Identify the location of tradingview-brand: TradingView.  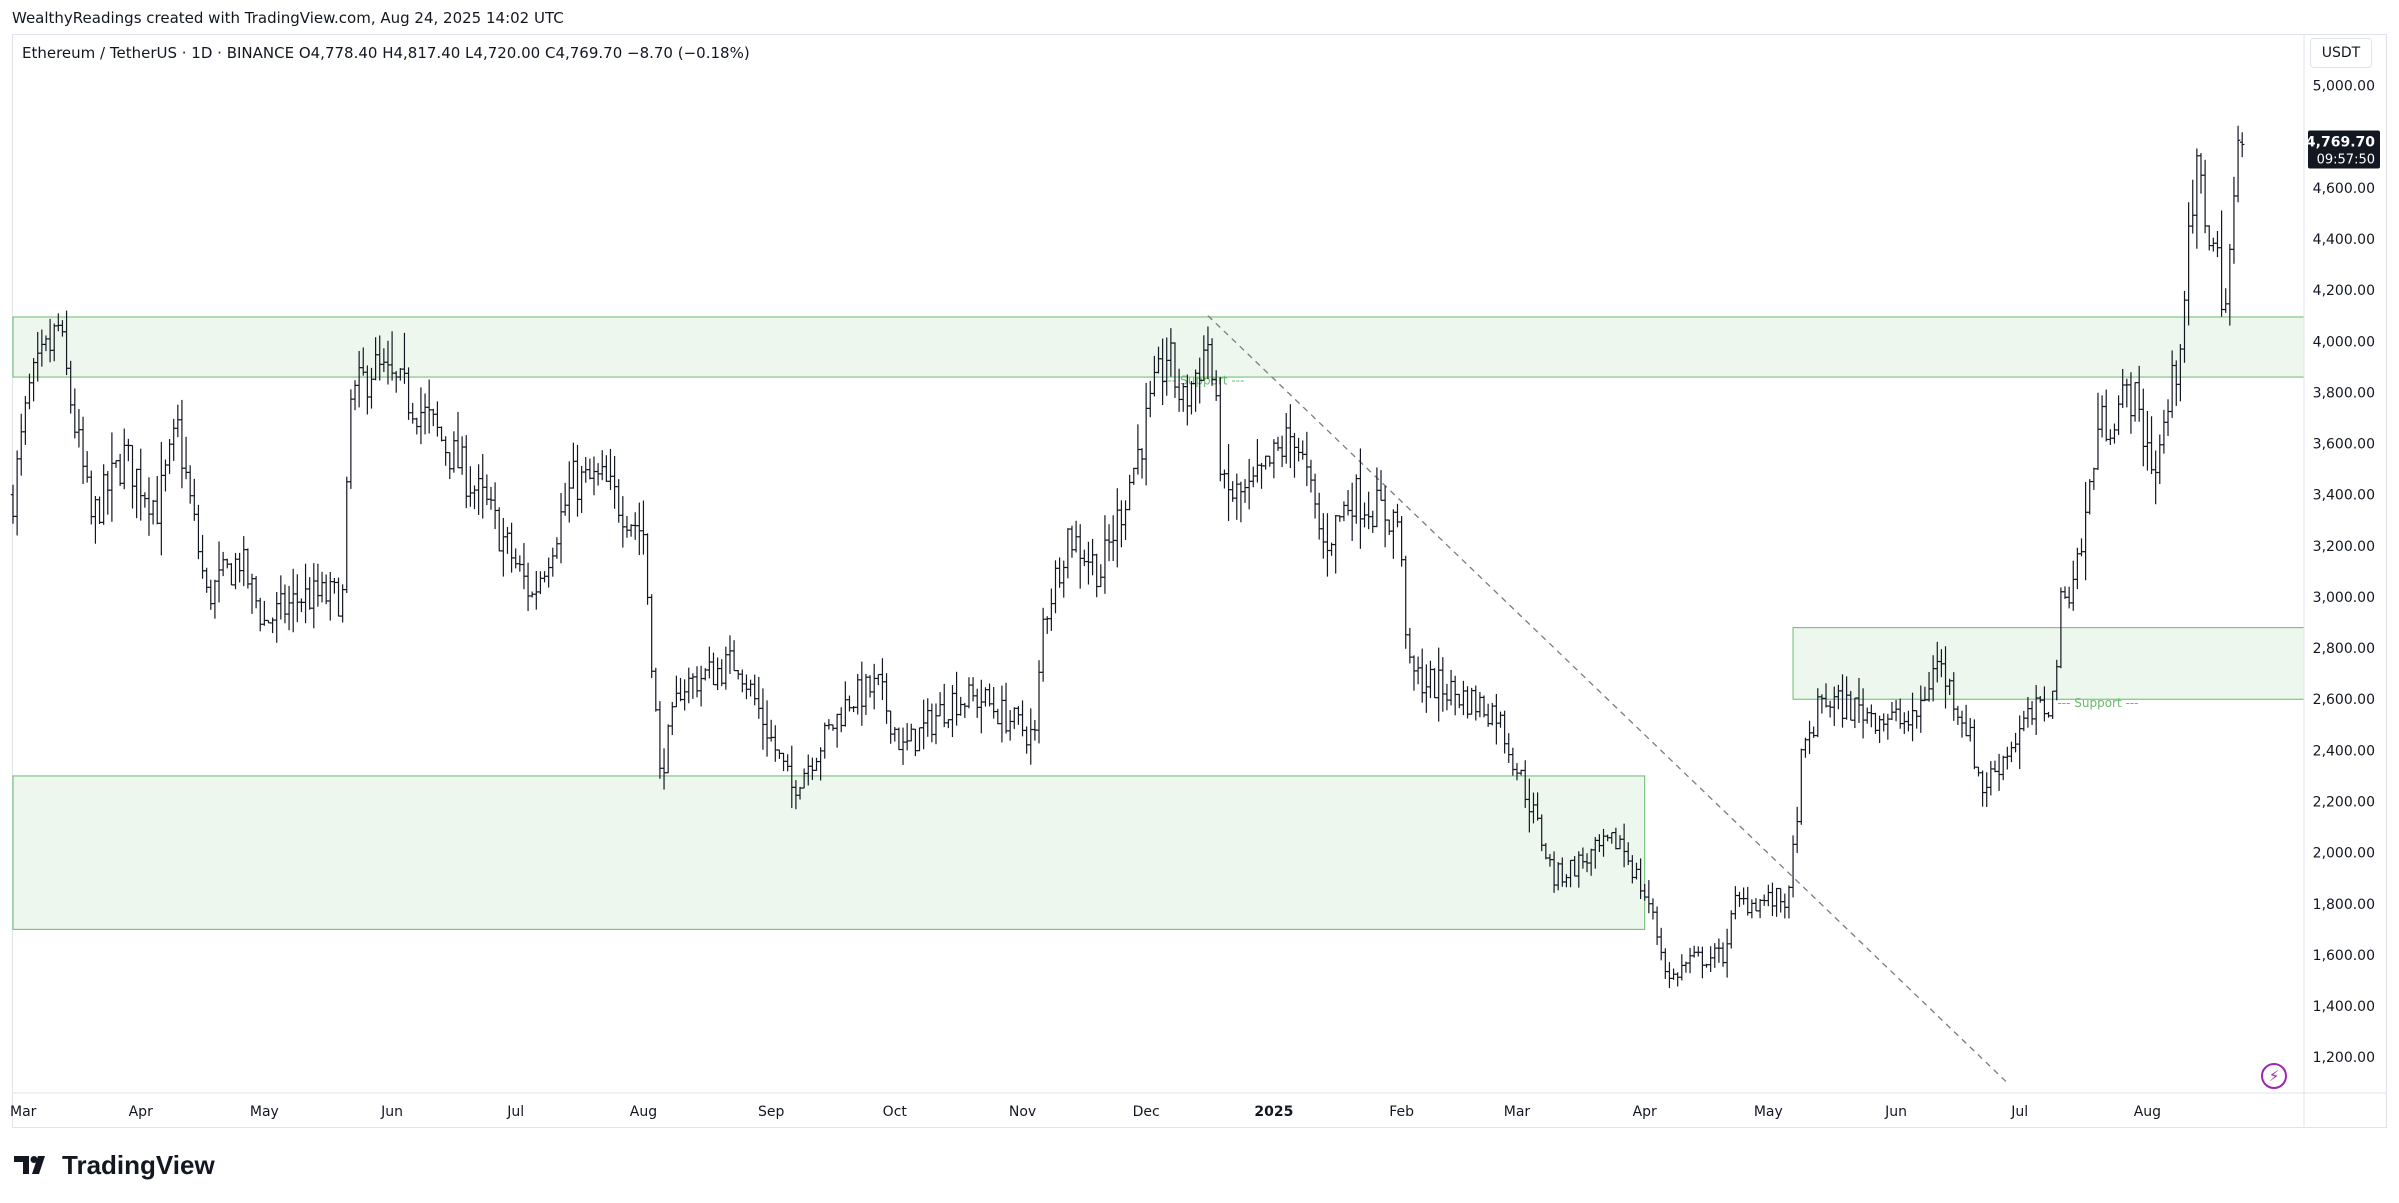
(114, 1165).